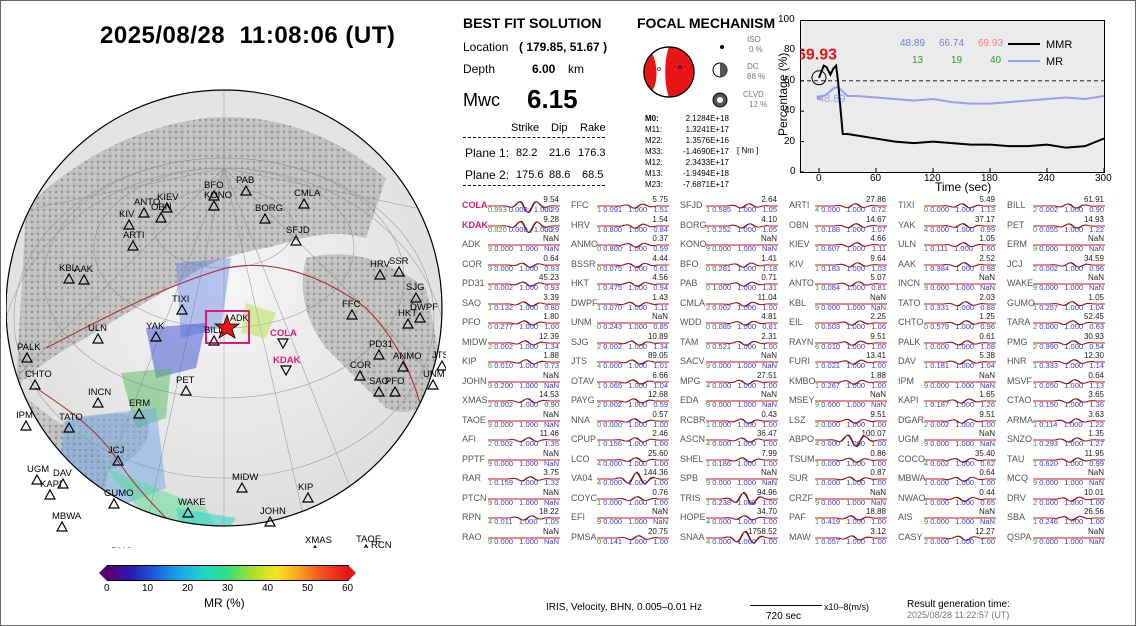  What do you see at coordinates (769, 316) in the screenshot?
I see `variance-reduction: 4.81` at bounding box center [769, 316].